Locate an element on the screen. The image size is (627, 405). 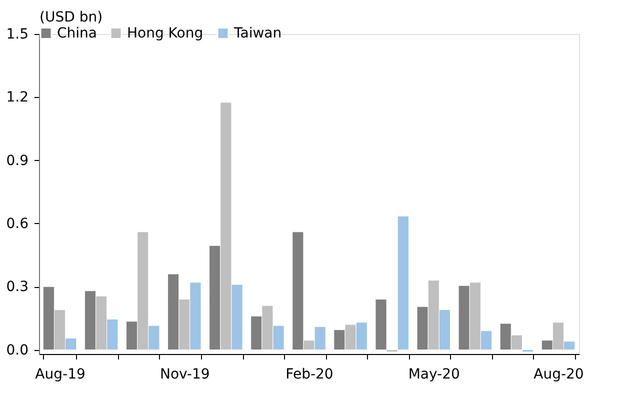
x-tick-label: Feb-20 is located at coordinates (310, 374).